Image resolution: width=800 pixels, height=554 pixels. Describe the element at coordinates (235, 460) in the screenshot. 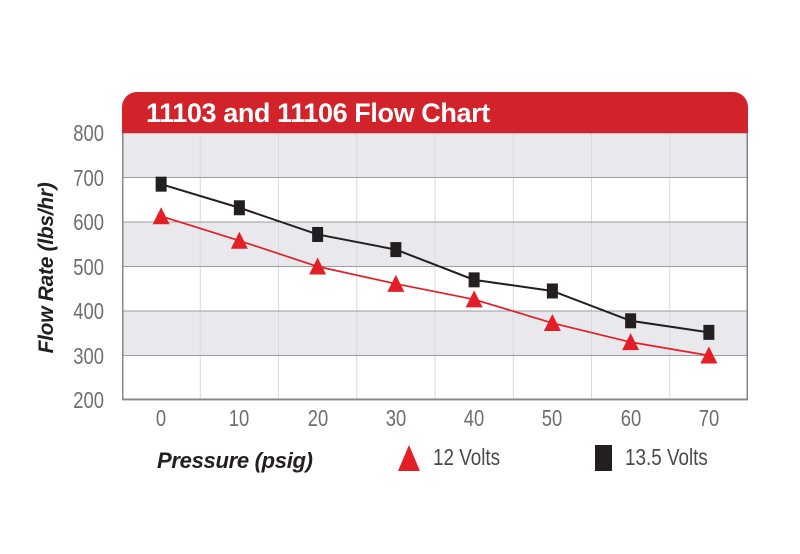

I see `x-axis-title: Pressure (psig)` at that location.